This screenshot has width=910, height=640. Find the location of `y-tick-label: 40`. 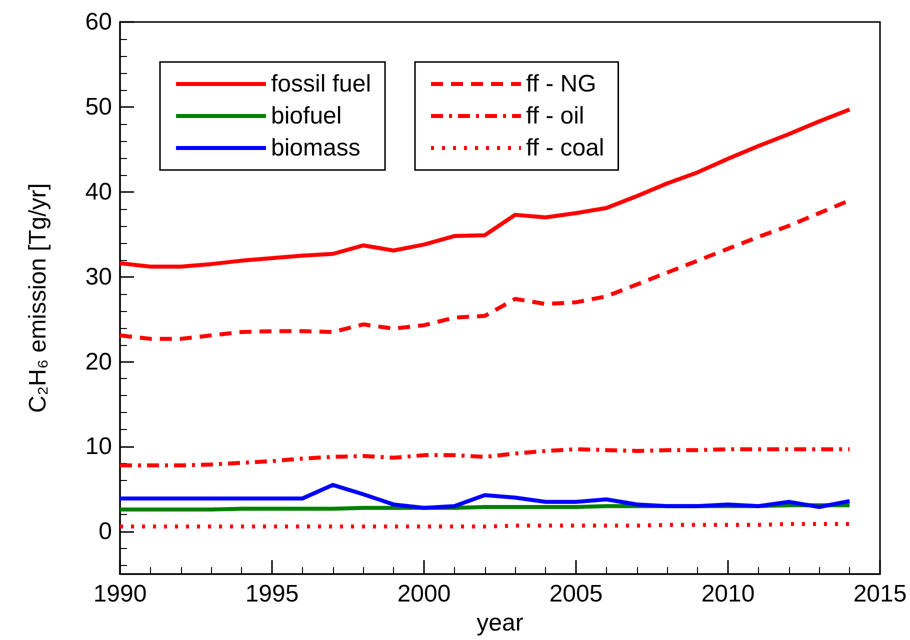

y-tick-label: 40 is located at coordinates (98, 192).